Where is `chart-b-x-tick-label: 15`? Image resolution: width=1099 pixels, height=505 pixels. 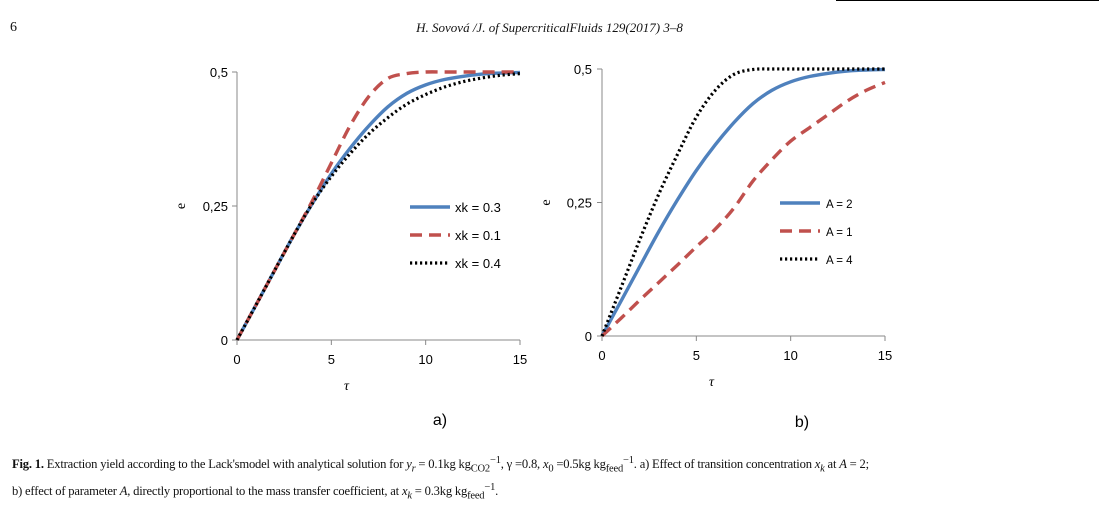
chart-b-x-tick-label: 15 is located at coordinates (885, 355).